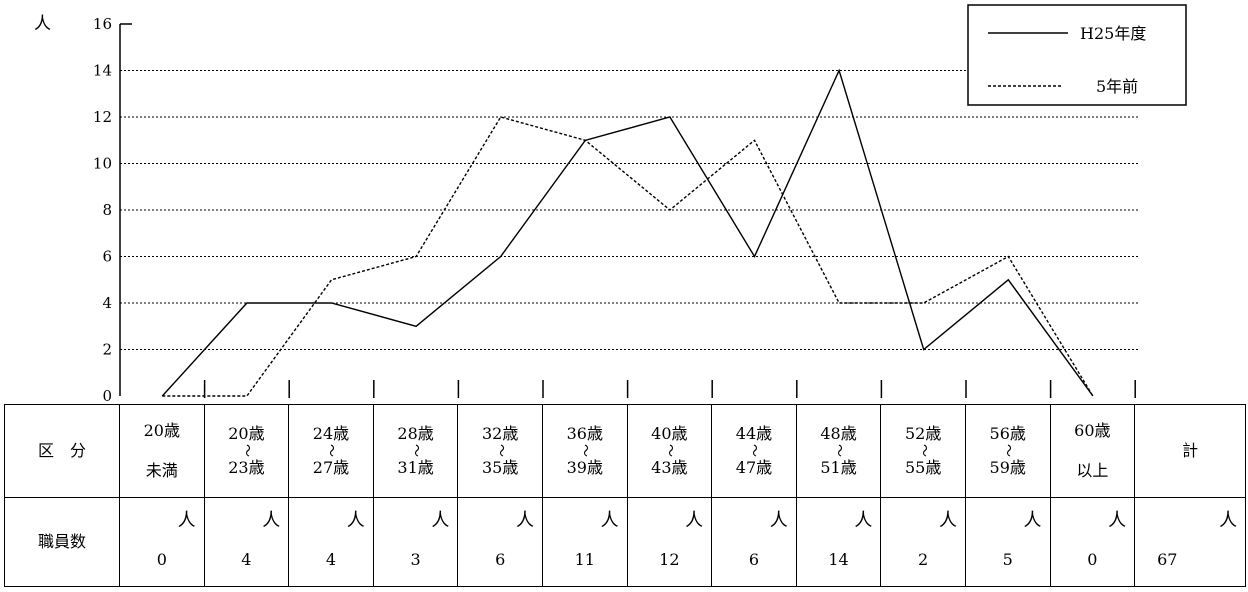 This screenshot has height=592, width=1248. I want to click on count-value: 14, so click(838, 559).